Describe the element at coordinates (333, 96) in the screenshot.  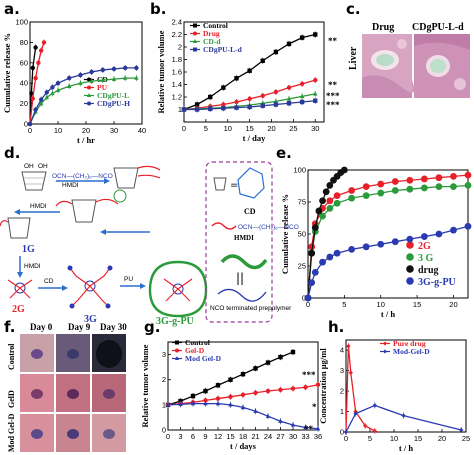
I see `significance-annotation: ***` at that location.